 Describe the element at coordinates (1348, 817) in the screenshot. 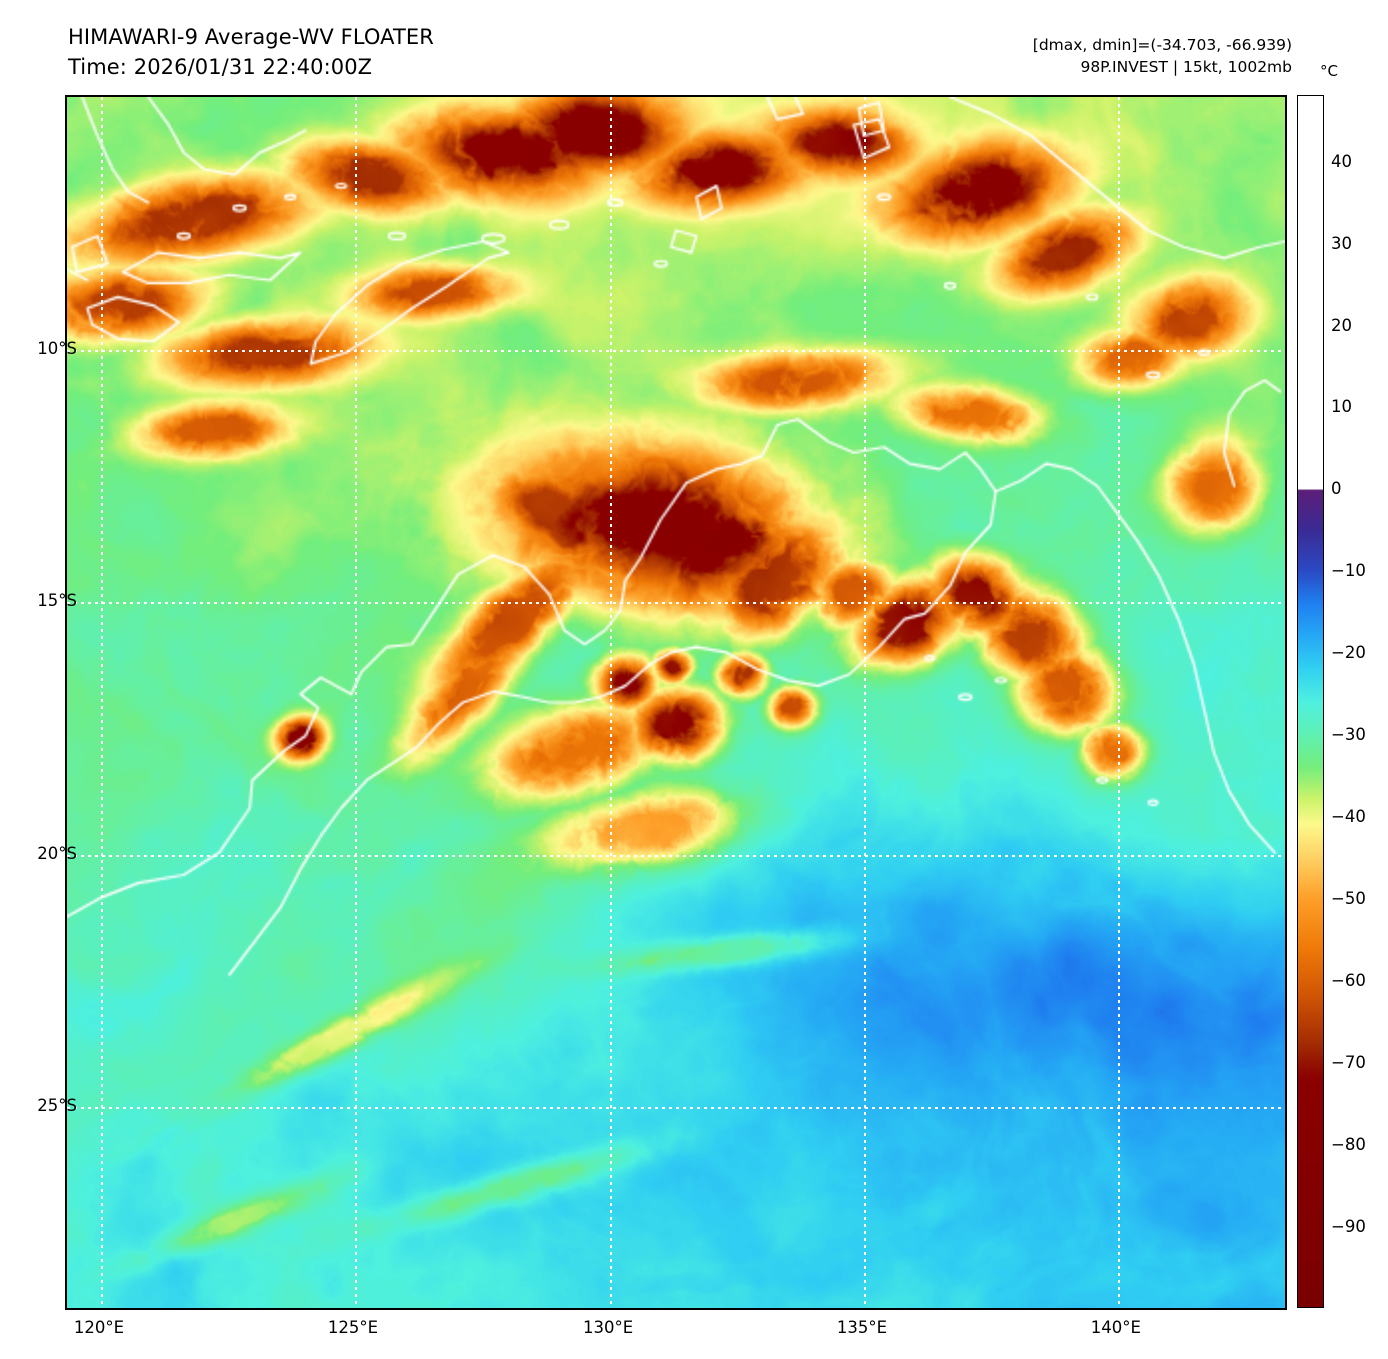

I see `colorbar-tick-neg40: −40` at that location.